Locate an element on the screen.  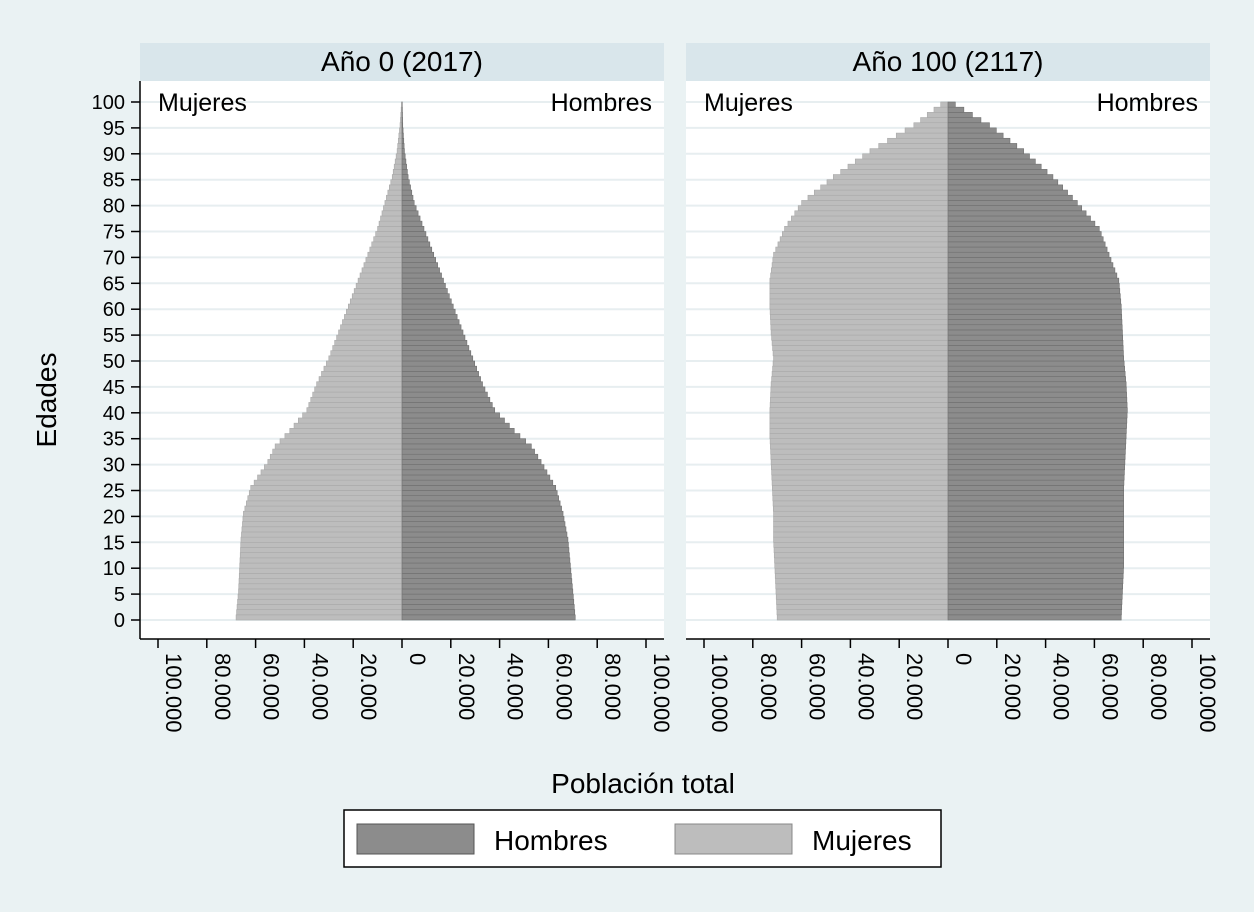
label-hombres: Hombres is located at coordinates (1147, 103).